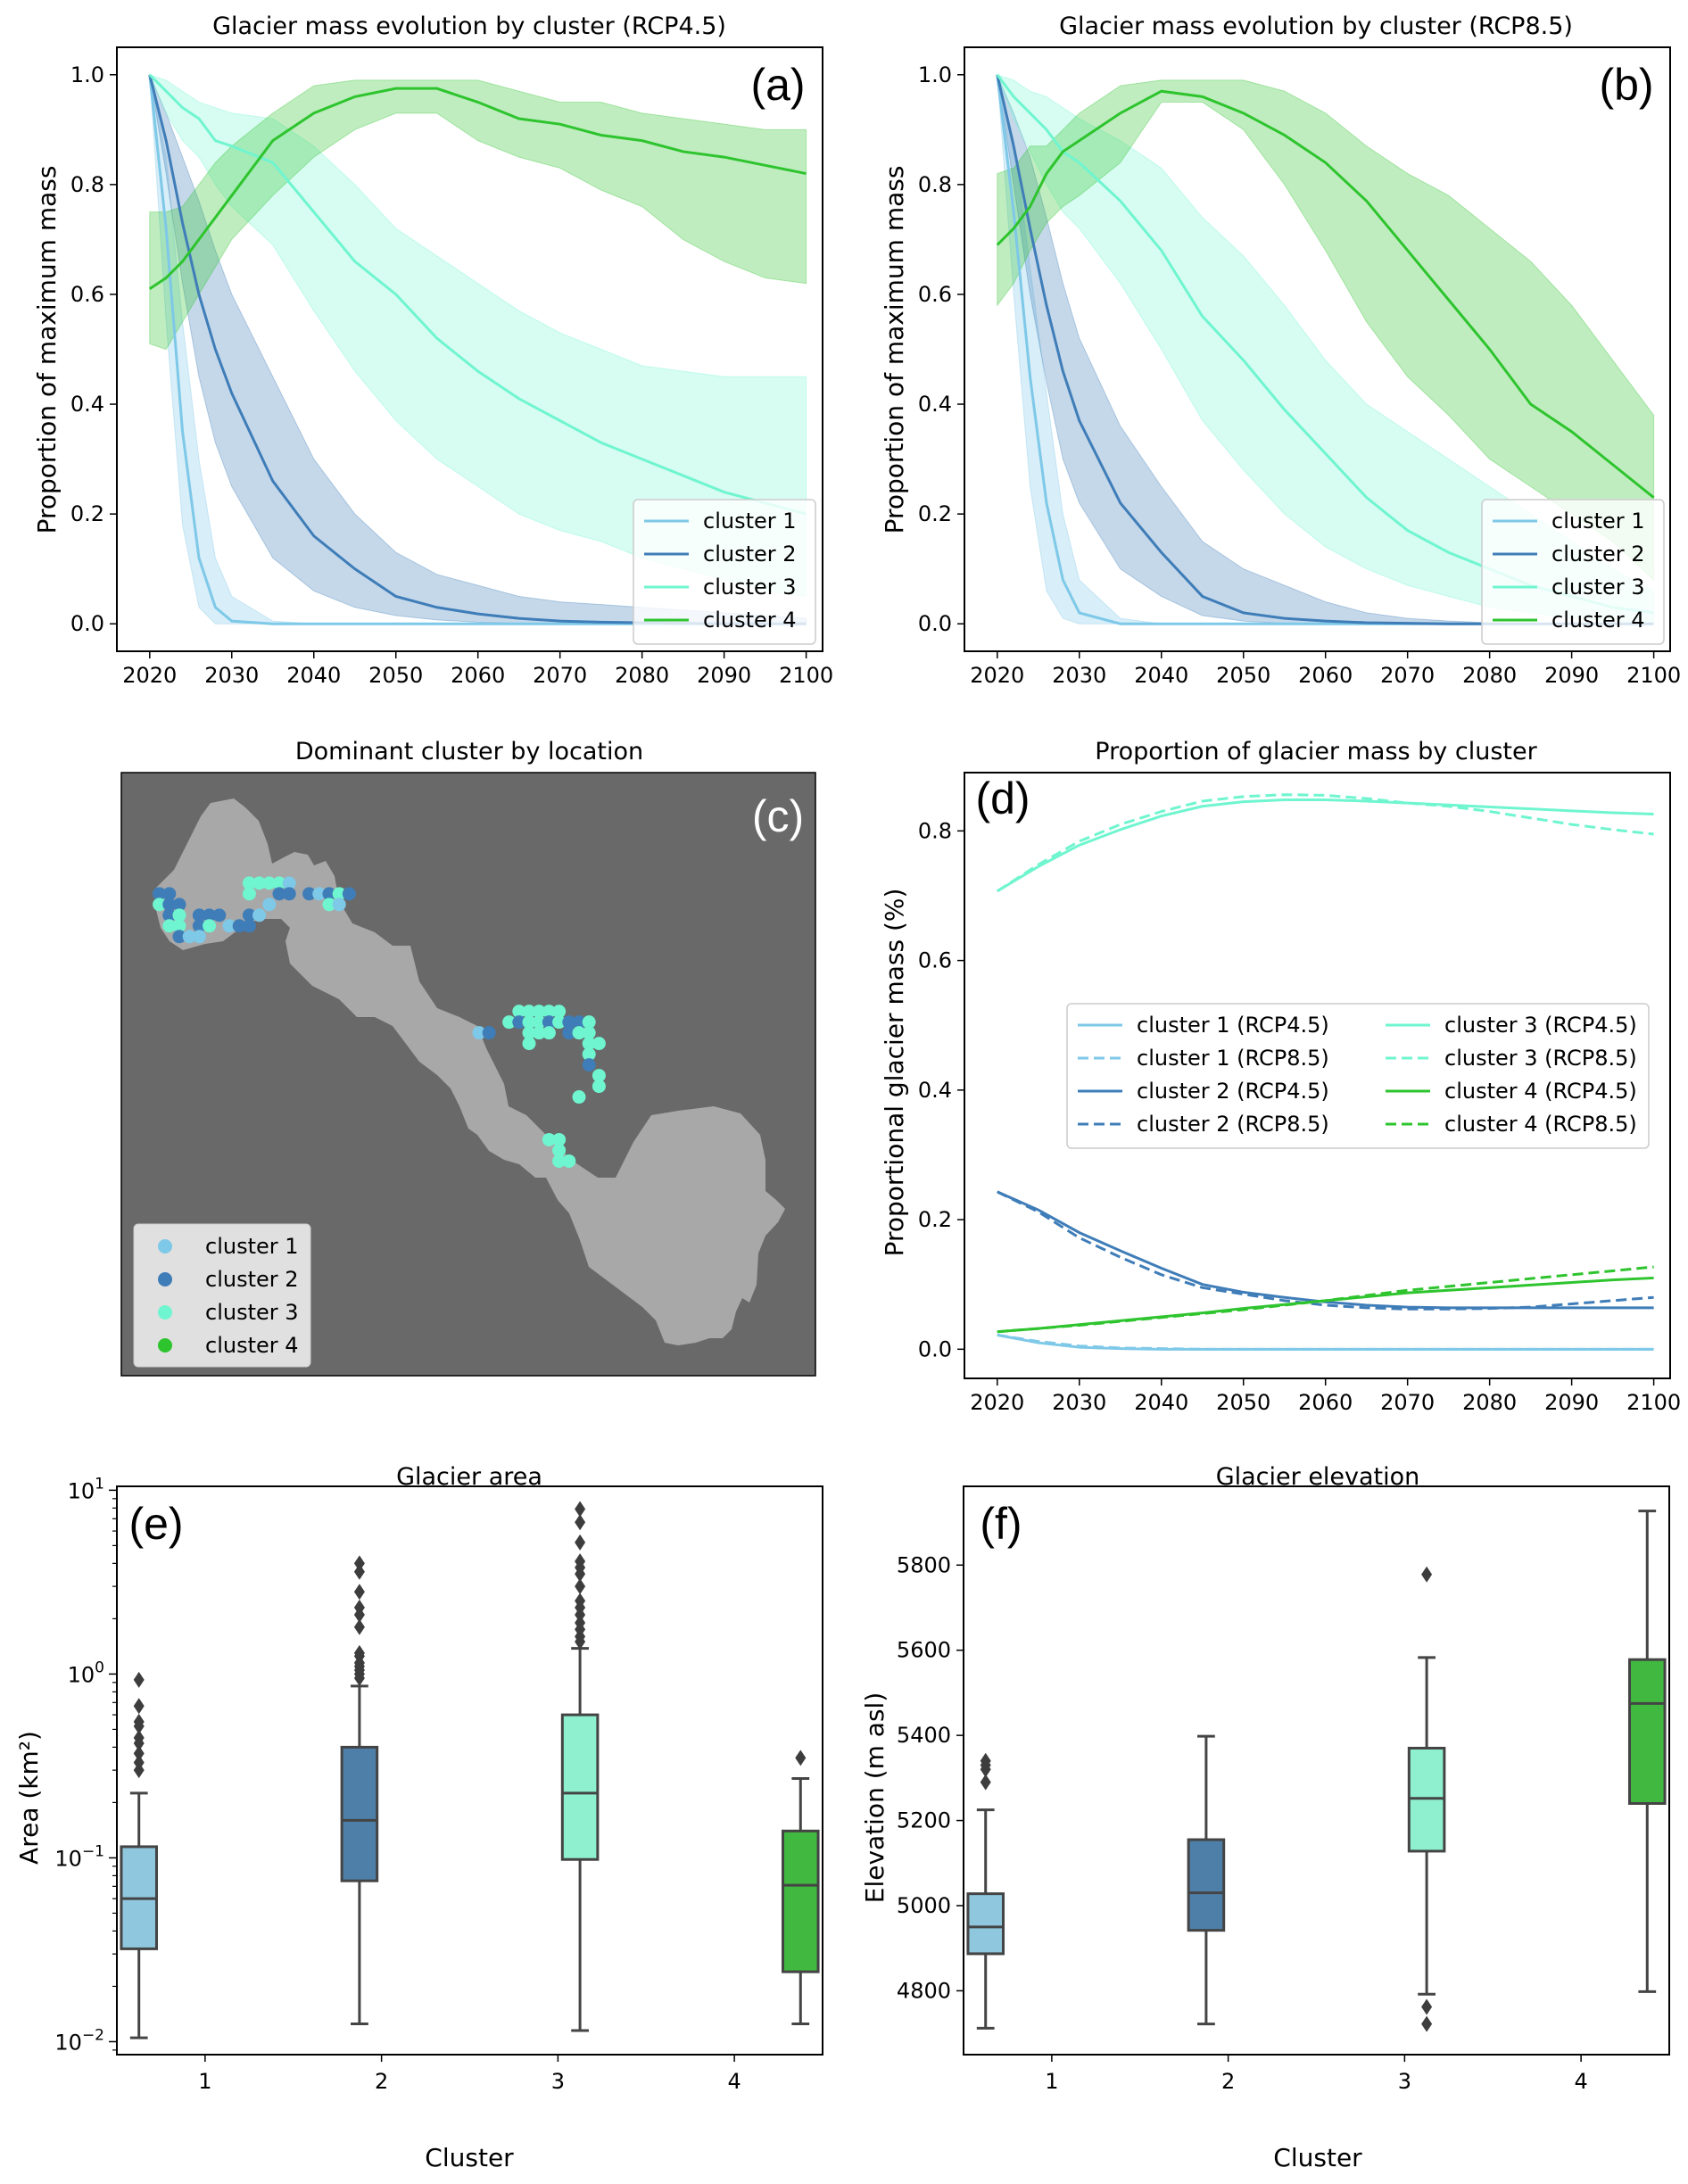  What do you see at coordinates (1581, 2082) in the screenshot?
I see `x-tick-label: 4` at bounding box center [1581, 2082].